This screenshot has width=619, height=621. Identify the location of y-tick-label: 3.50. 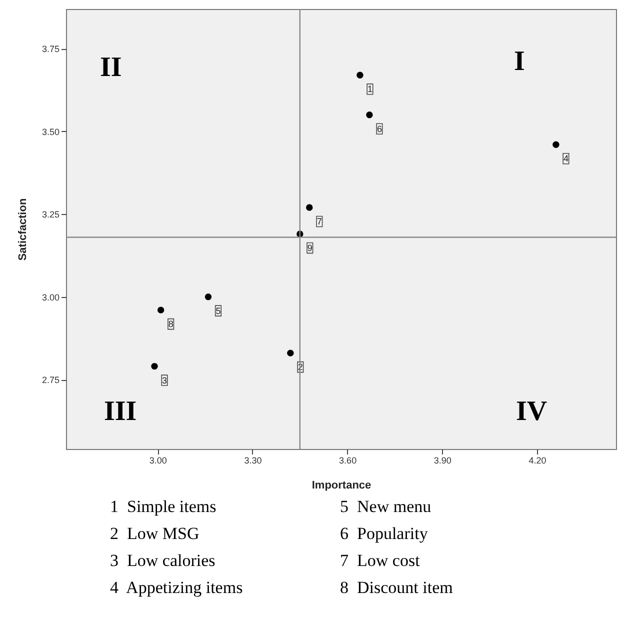
(51, 131).